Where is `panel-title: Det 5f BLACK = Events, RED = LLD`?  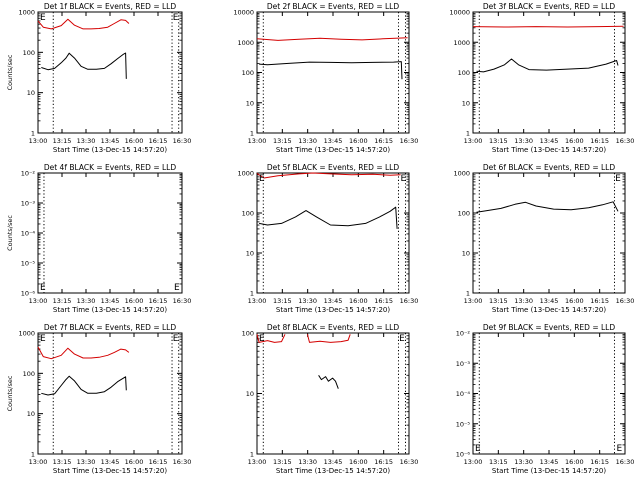 panel-title: Det 5f BLACK = Events, RED = LLD is located at coordinates (333, 167).